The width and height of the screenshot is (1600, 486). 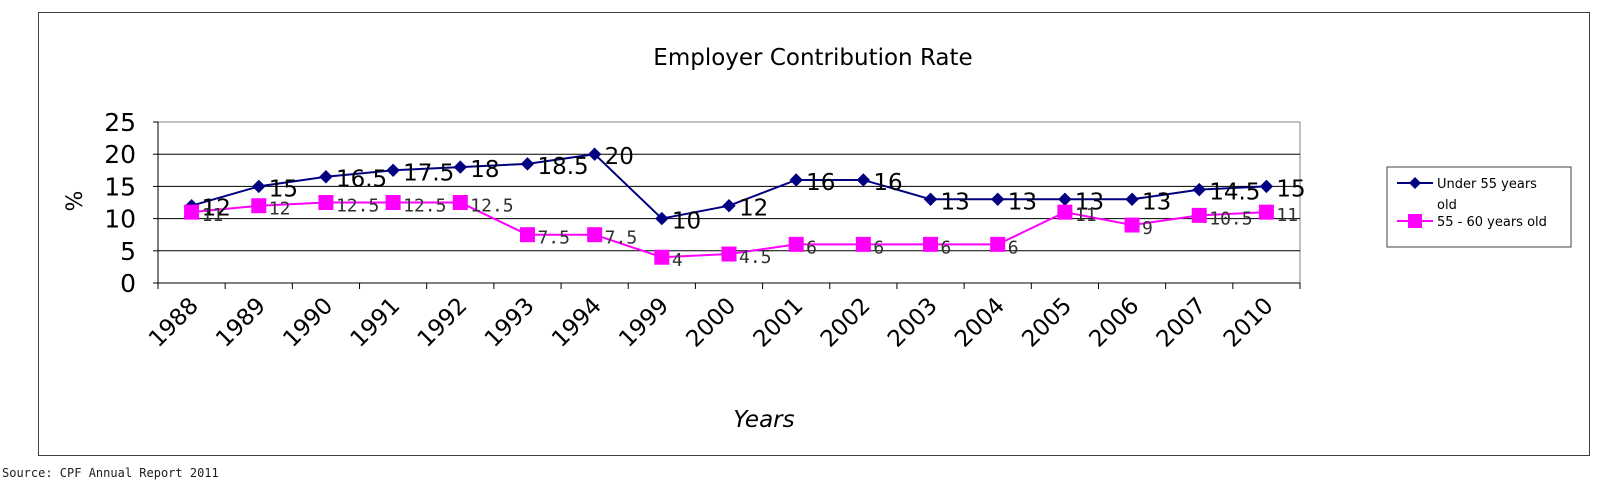 I want to click on data-label: 4, so click(x=677, y=260).